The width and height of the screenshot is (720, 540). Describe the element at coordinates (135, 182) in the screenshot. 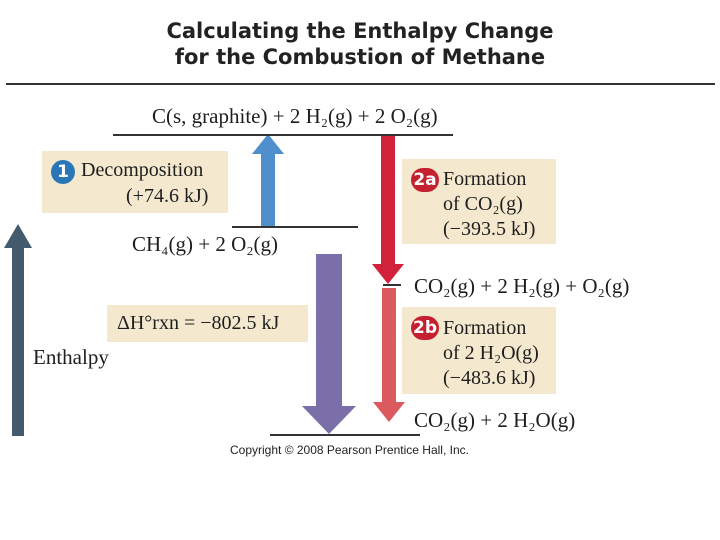

I see `step1-box` at that location.